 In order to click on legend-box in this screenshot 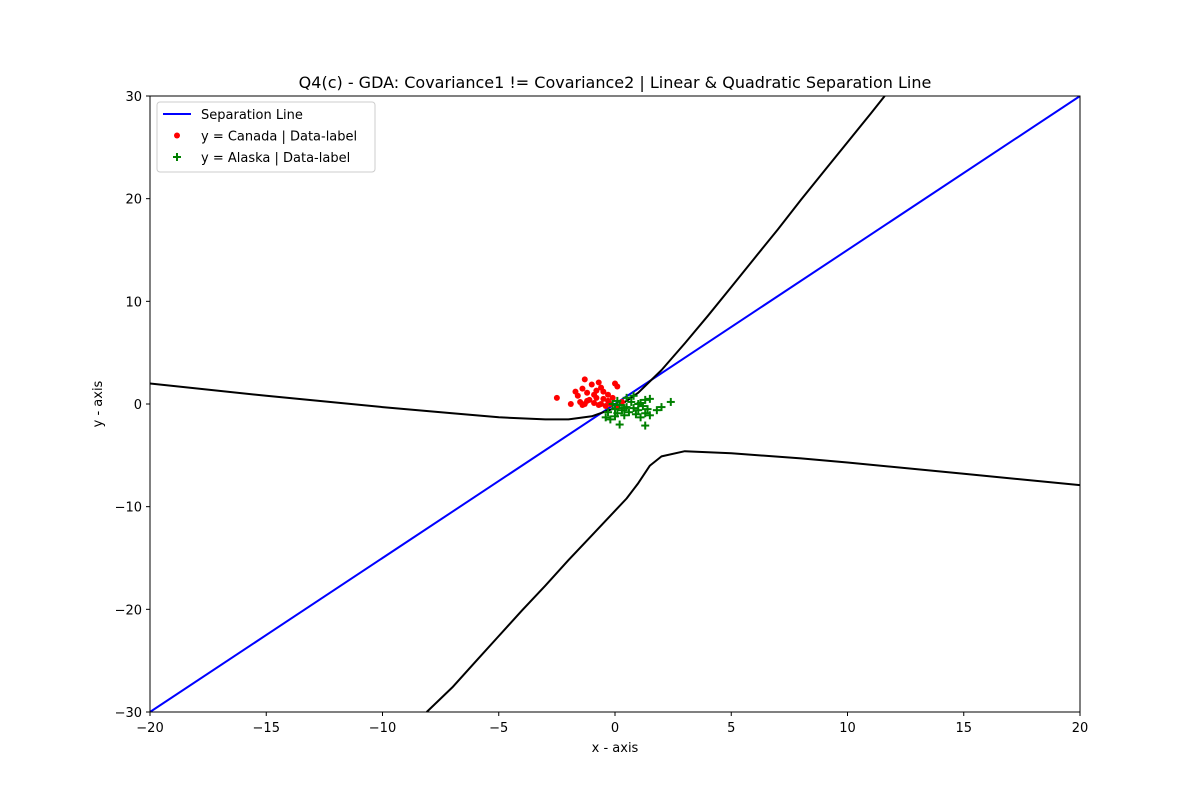, I will do `click(266, 137)`.